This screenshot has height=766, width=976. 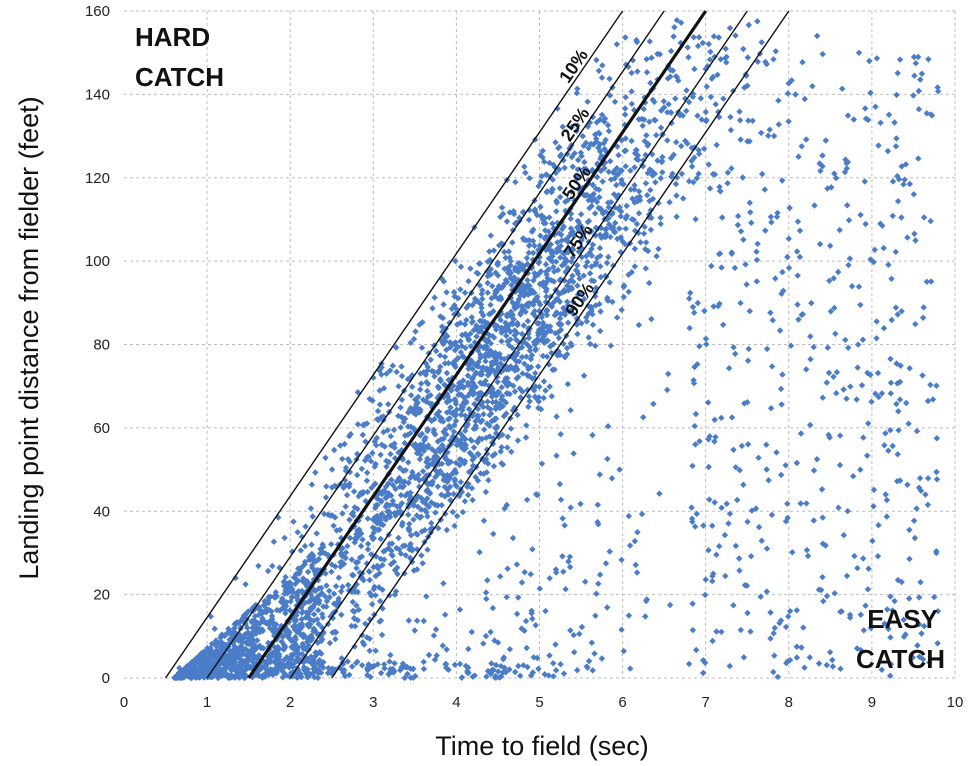 What do you see at coordinates (902, 619) in the screenshot?
I see `easy-catch-label-line1: EASY` at bounding box center [902, 619].